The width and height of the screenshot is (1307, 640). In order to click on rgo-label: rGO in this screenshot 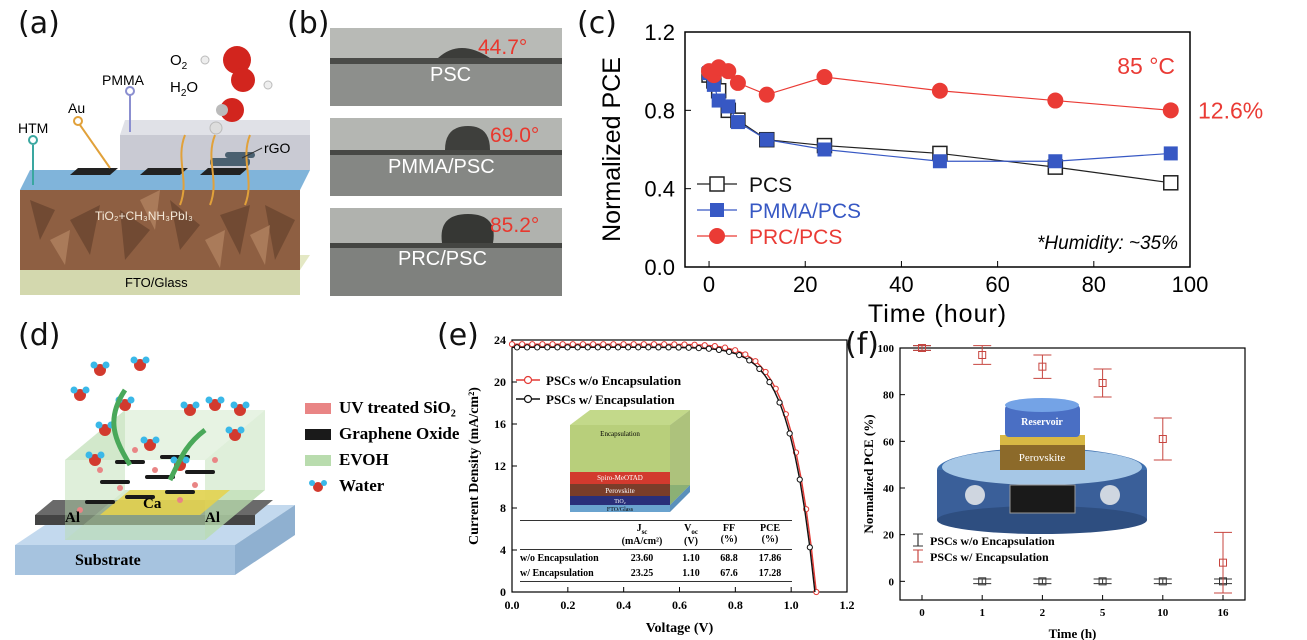, I will do `click(277, 148)`.